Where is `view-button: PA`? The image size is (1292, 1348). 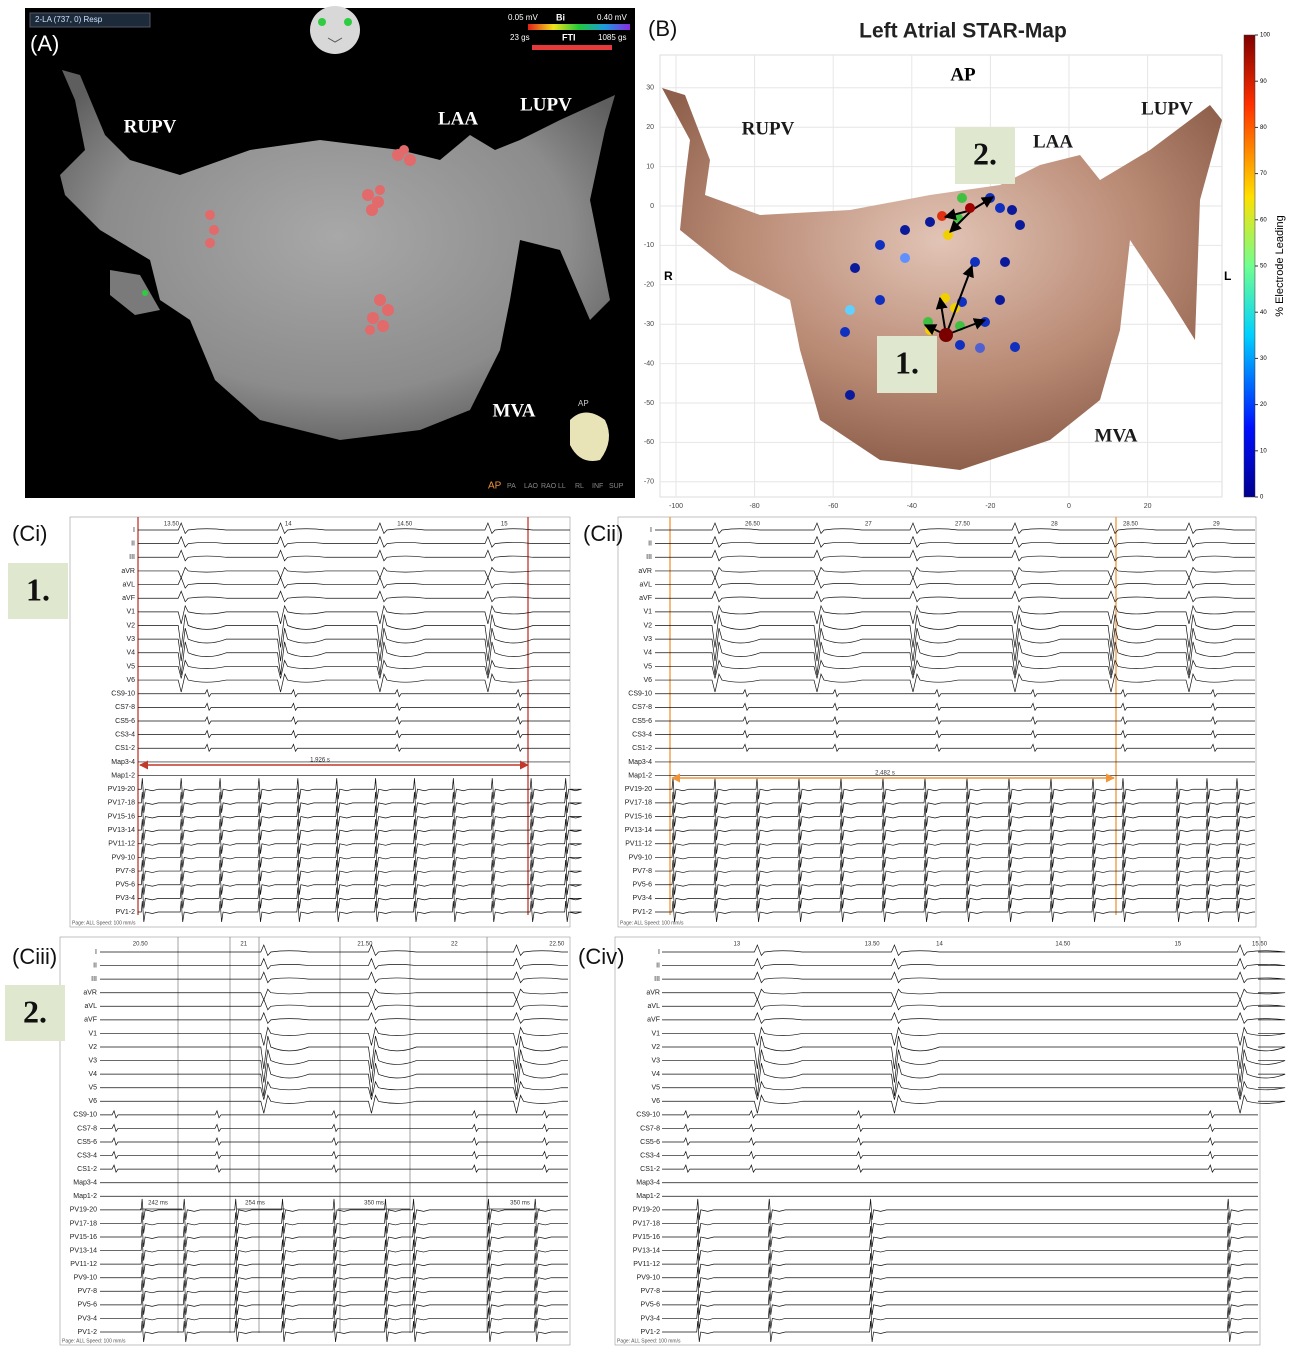 view-button: PA is located at coordinates (511, 486).